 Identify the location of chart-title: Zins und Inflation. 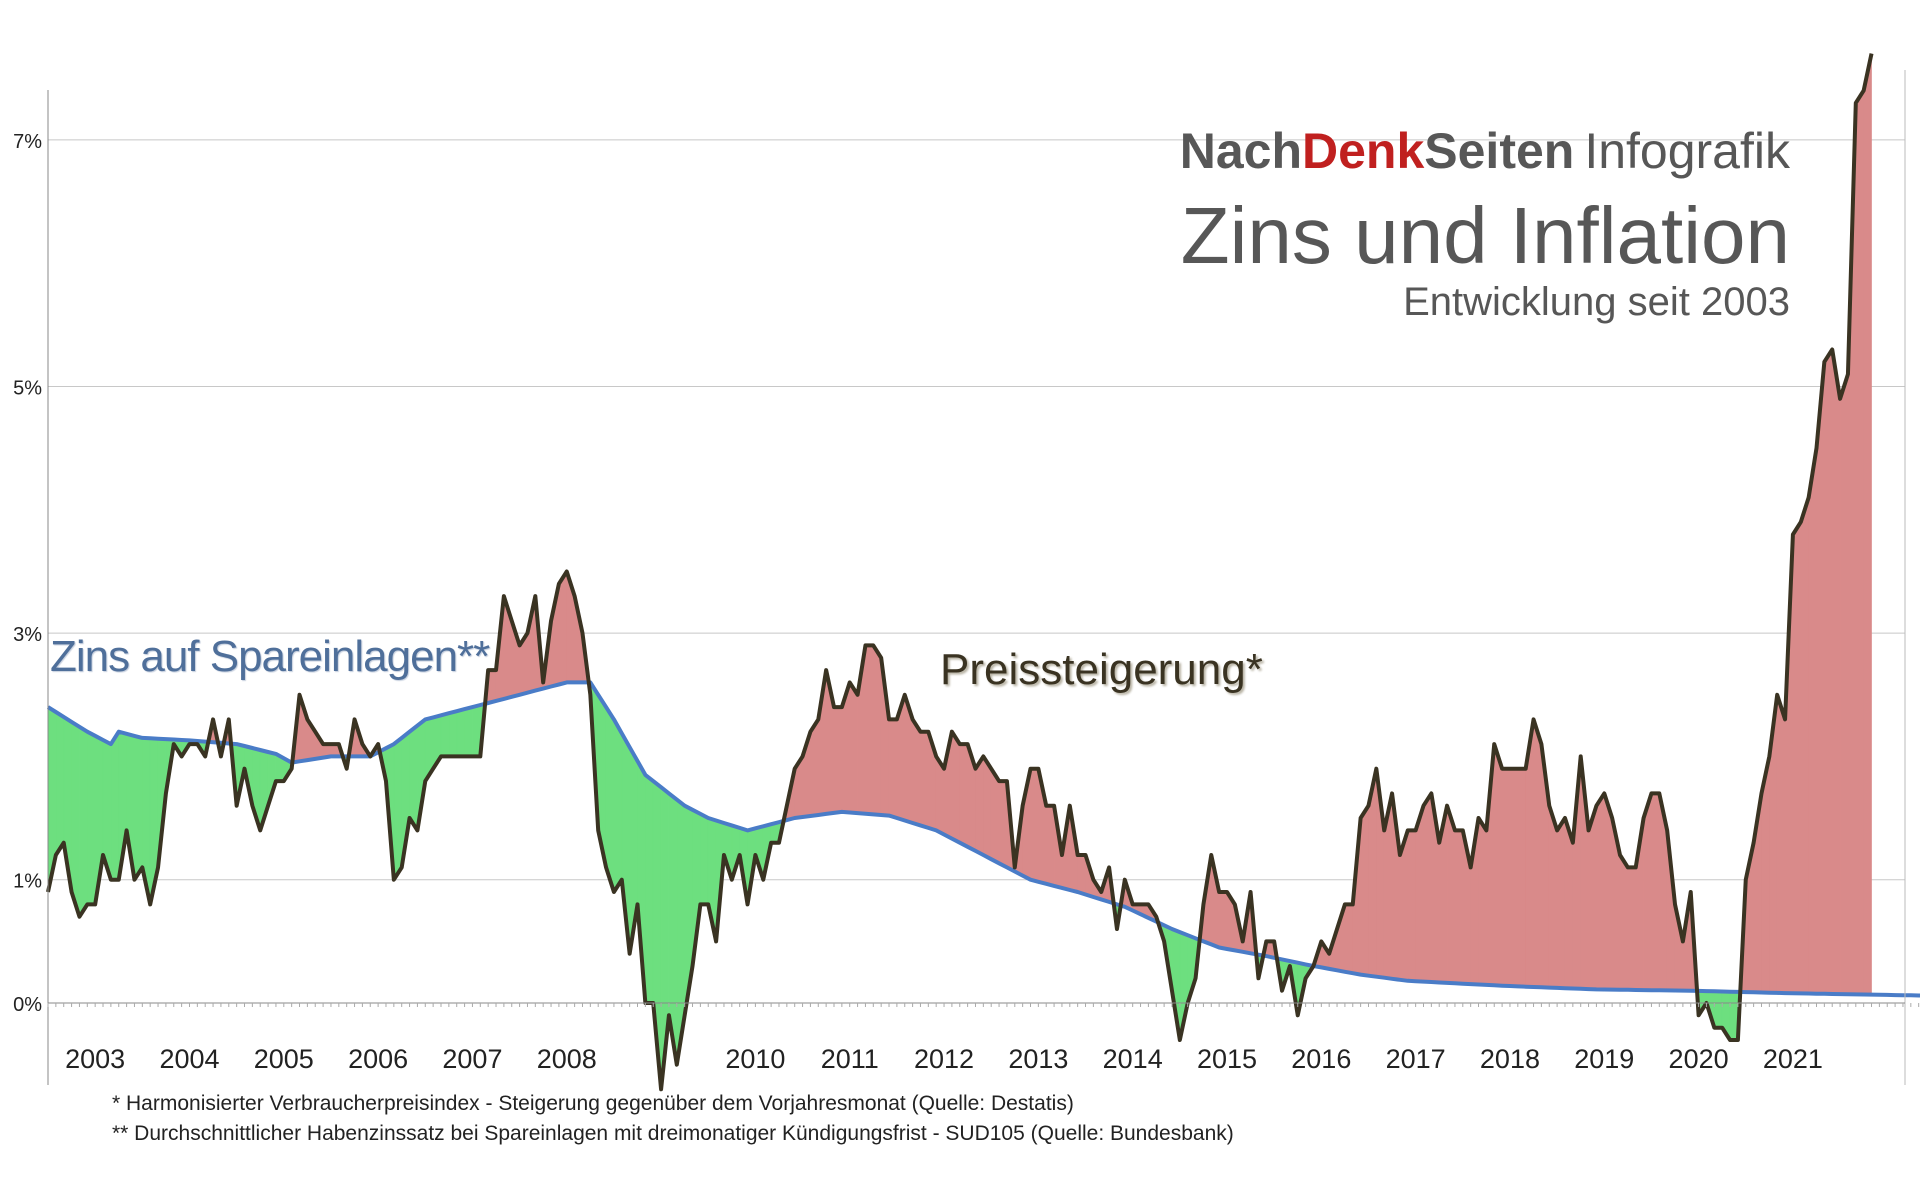
(1485, 235).